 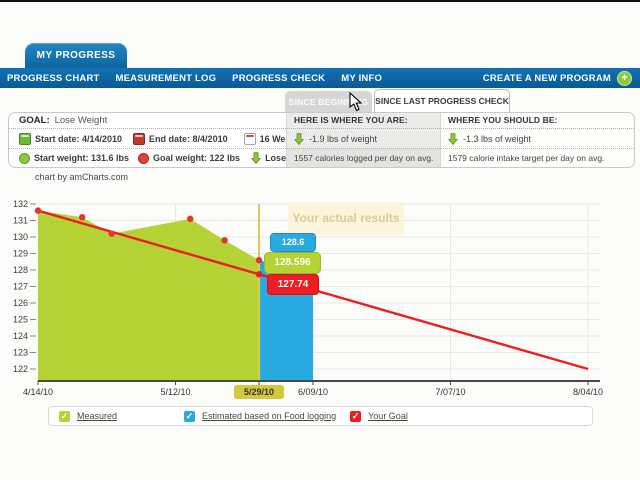 What do you see at coordinates (363, 121) in the screenshot?
I see `here-title: HERE IS WHERE YOU ARE:` at bounding box center [363, 121].